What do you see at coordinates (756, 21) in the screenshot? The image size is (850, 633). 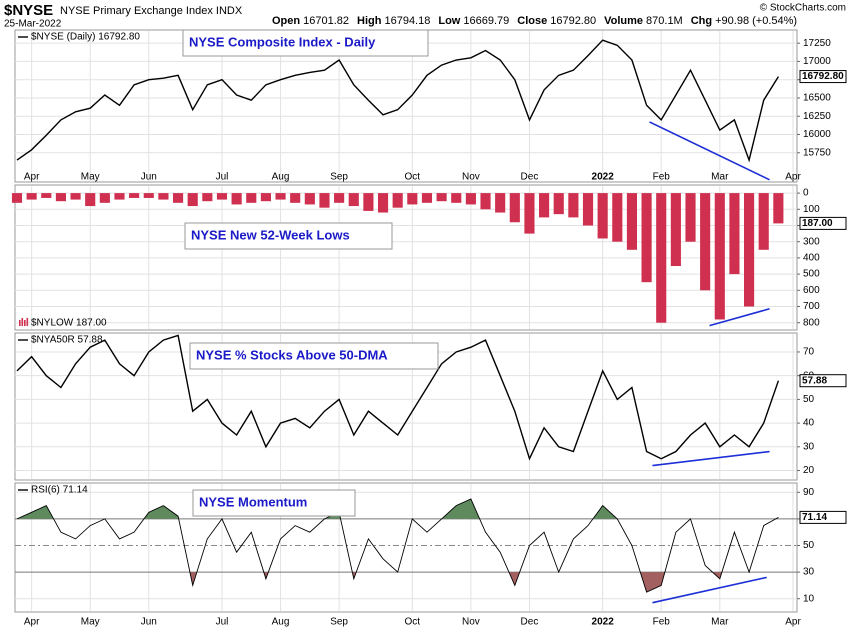 I see `quote-value: +90.98 (+0.54%)` at bounding box center [756, 21].